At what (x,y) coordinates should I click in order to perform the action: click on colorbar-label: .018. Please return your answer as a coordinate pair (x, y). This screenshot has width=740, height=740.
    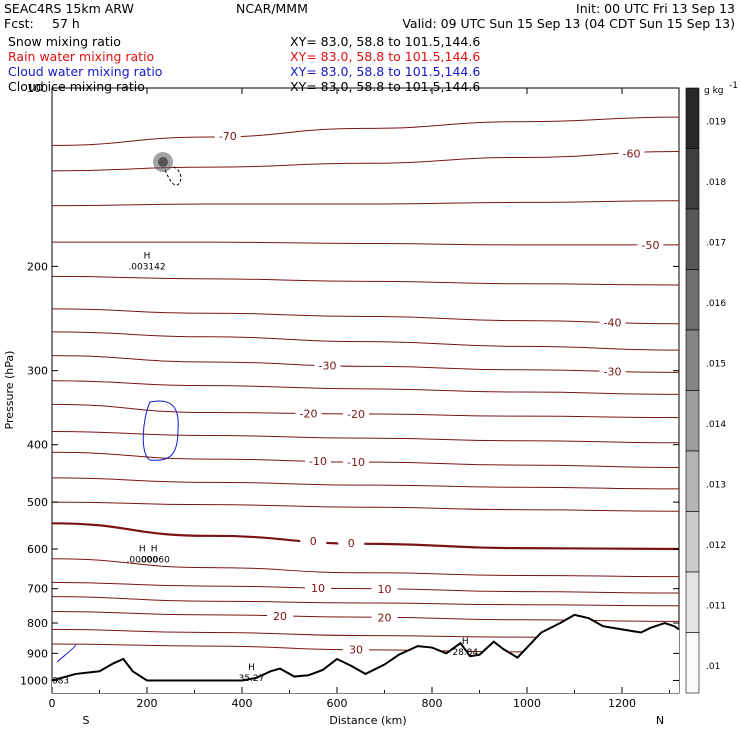
    Looking at the image, I should click on (716, 183).